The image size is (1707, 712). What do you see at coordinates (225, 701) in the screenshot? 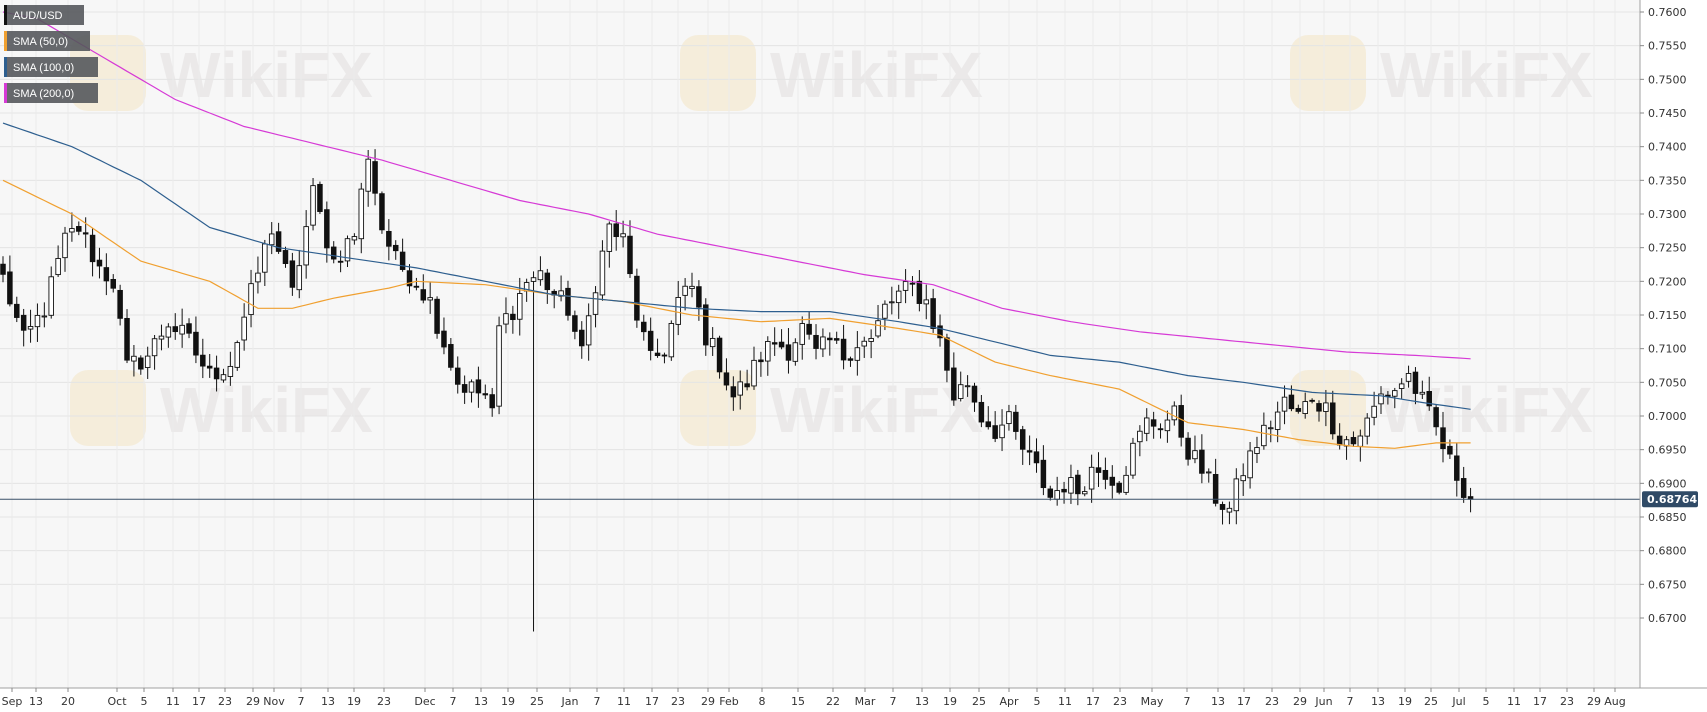
I see `x-tick-label: 23` at bounding box center [225, 701].